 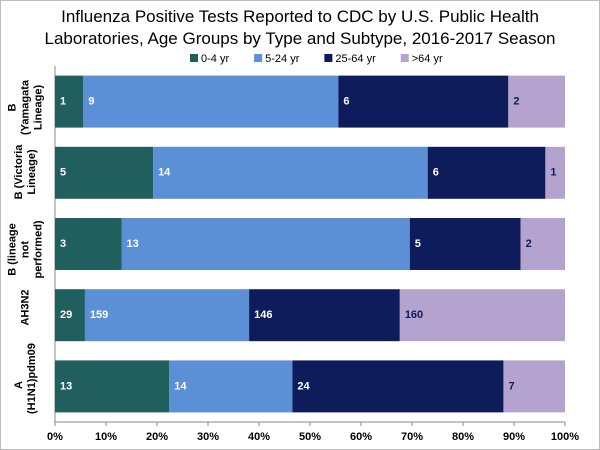 I want to click on x-tick-label: 30%, so click(x=208, y=437).